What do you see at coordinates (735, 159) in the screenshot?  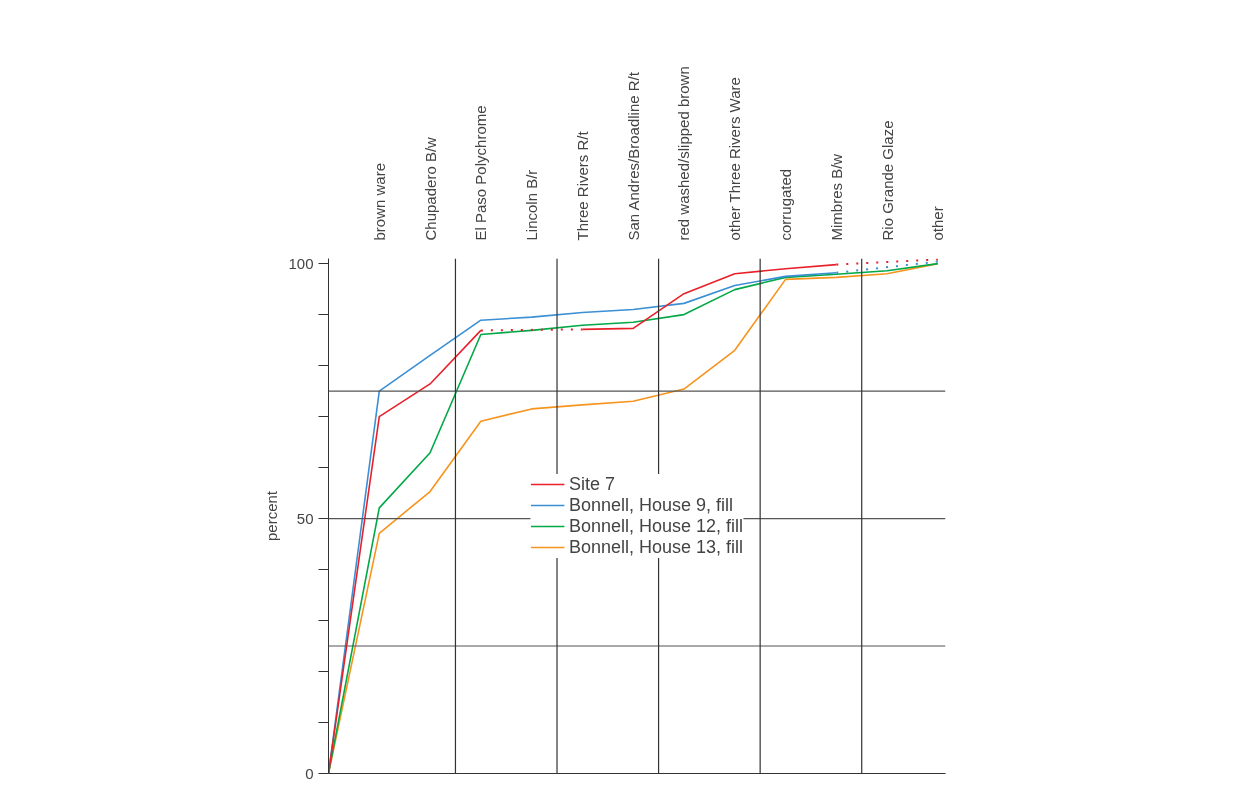 I see `x-tick-label: other Three Rivers Ware` at bounding box center [735, 159].